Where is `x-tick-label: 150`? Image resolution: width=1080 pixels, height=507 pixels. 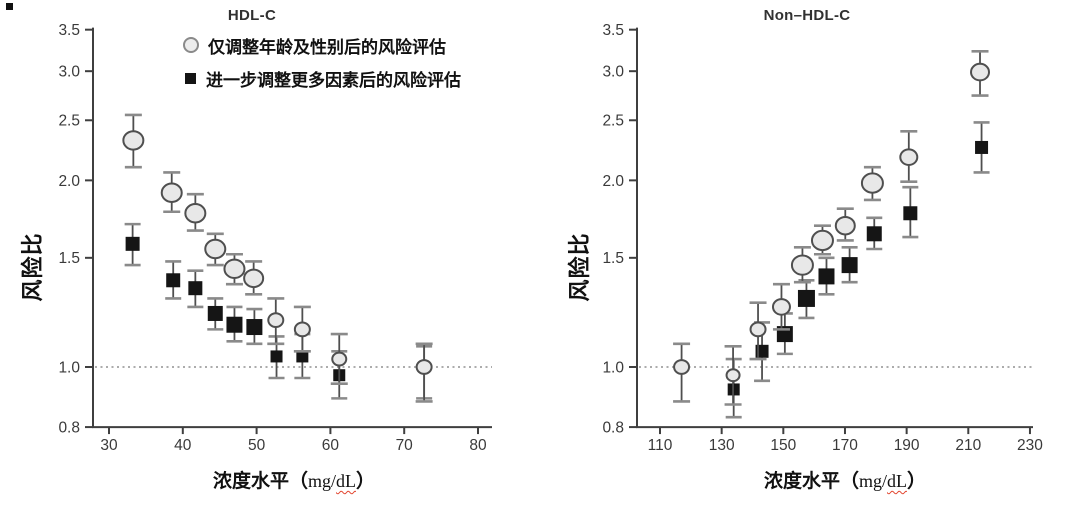
x-tick-label: 150 is located at coordinates (783, 445).